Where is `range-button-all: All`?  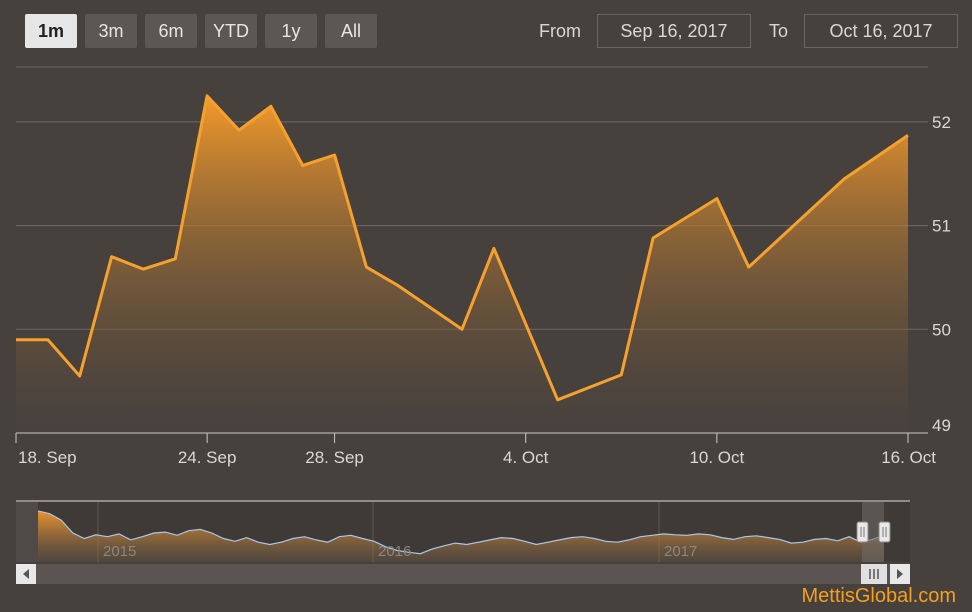 range-button-all: All is located at coordinates (351, 31).